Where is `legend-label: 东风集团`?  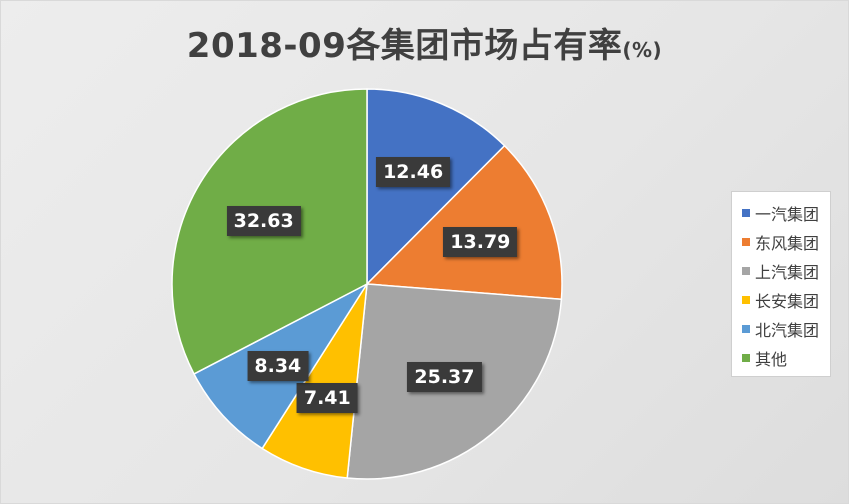 legend-label: 东风集团 is located at coordinates (787, 243).